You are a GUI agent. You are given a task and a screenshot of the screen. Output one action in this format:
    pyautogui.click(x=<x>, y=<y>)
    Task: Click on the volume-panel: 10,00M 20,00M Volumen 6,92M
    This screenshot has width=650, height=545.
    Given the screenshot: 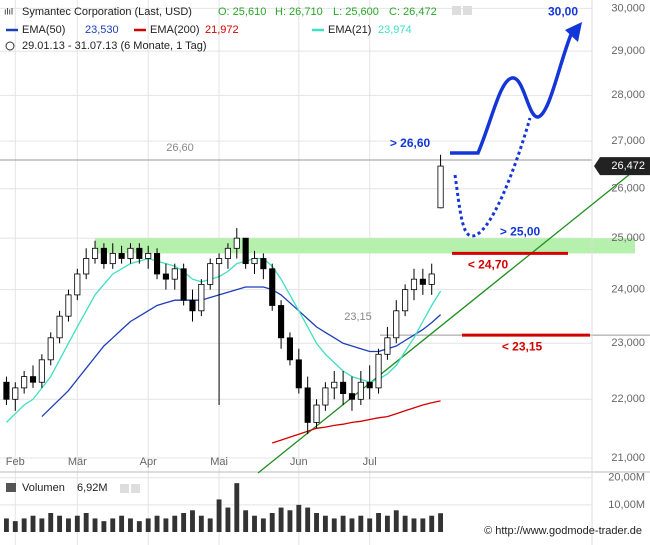 What is the action you would take?
    pyautogui.click(x=322, y=502)
    